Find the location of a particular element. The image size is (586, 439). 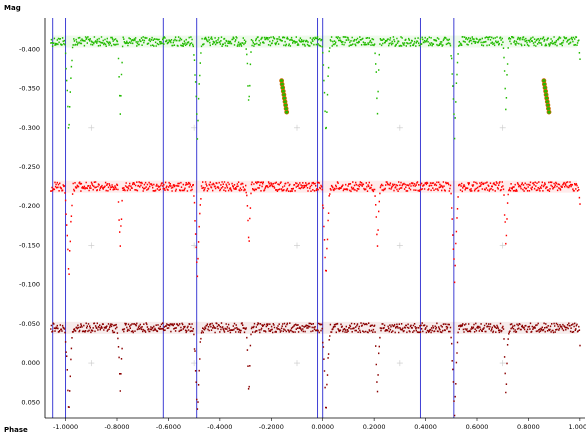

y-tick-label: -0.100 is located at coordinates (29, 285).